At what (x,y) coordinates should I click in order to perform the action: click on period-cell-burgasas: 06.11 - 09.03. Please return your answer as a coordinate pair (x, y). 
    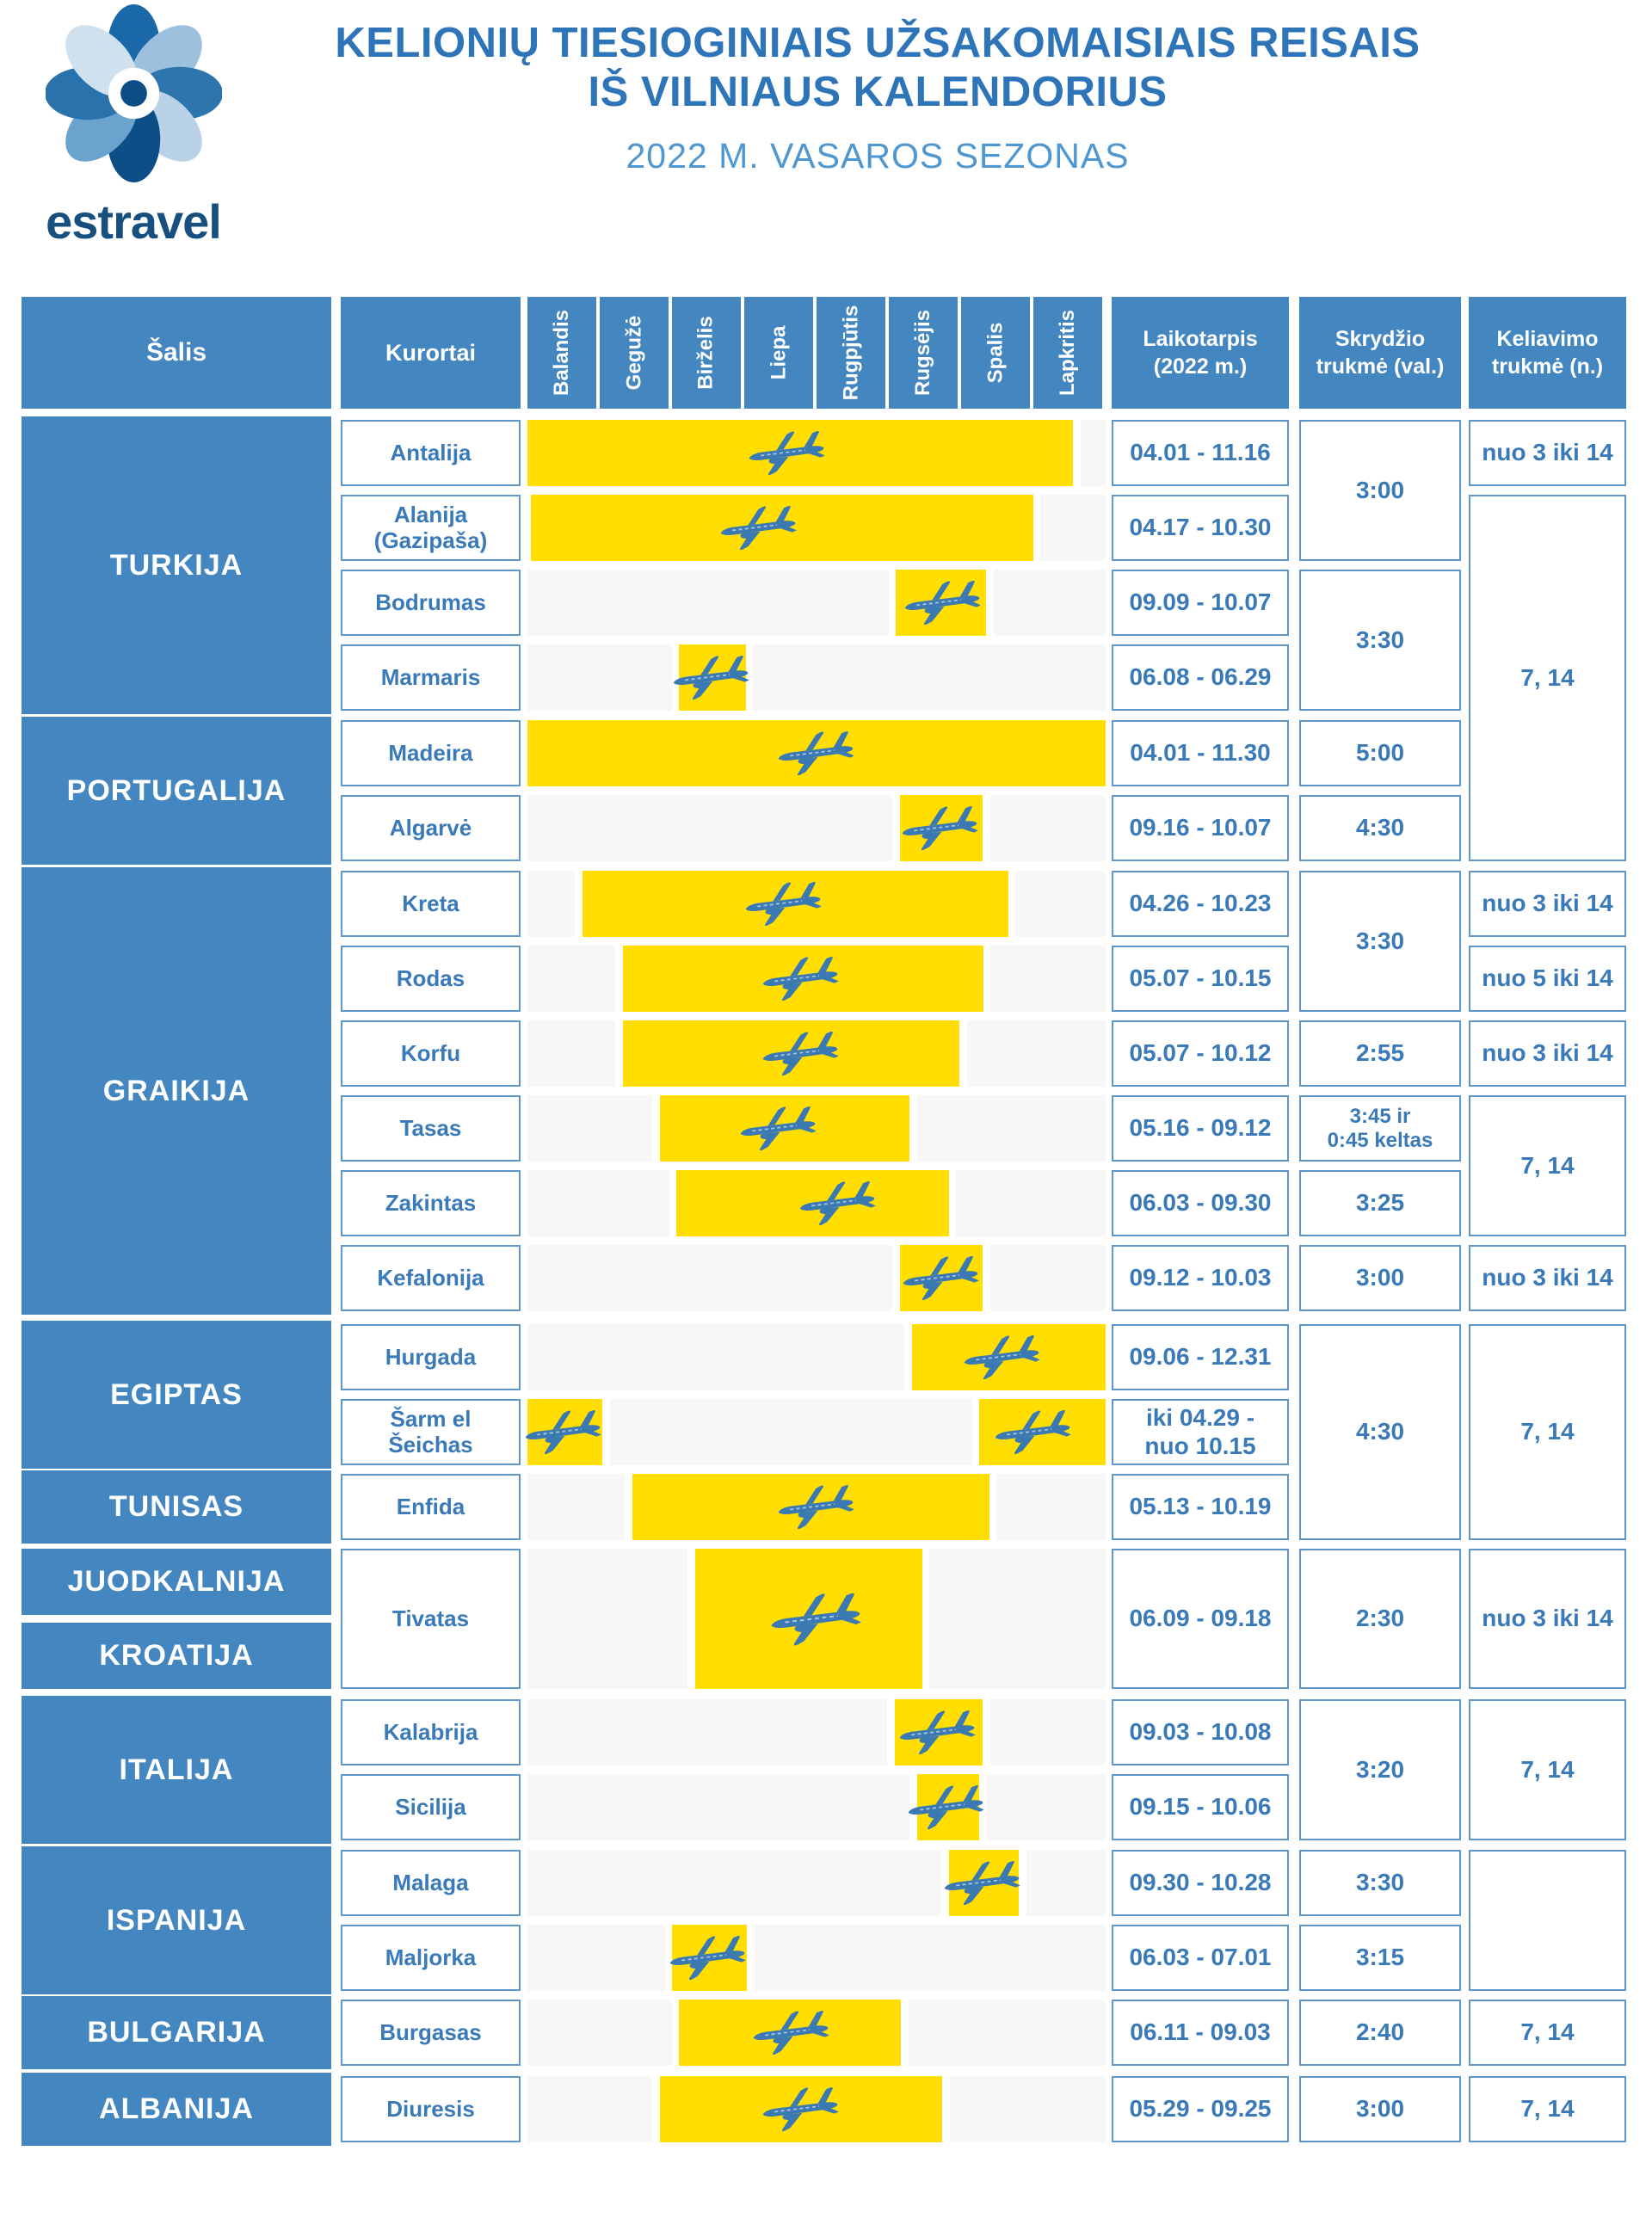
    Looking at the image, I should click on (1200, 2033).